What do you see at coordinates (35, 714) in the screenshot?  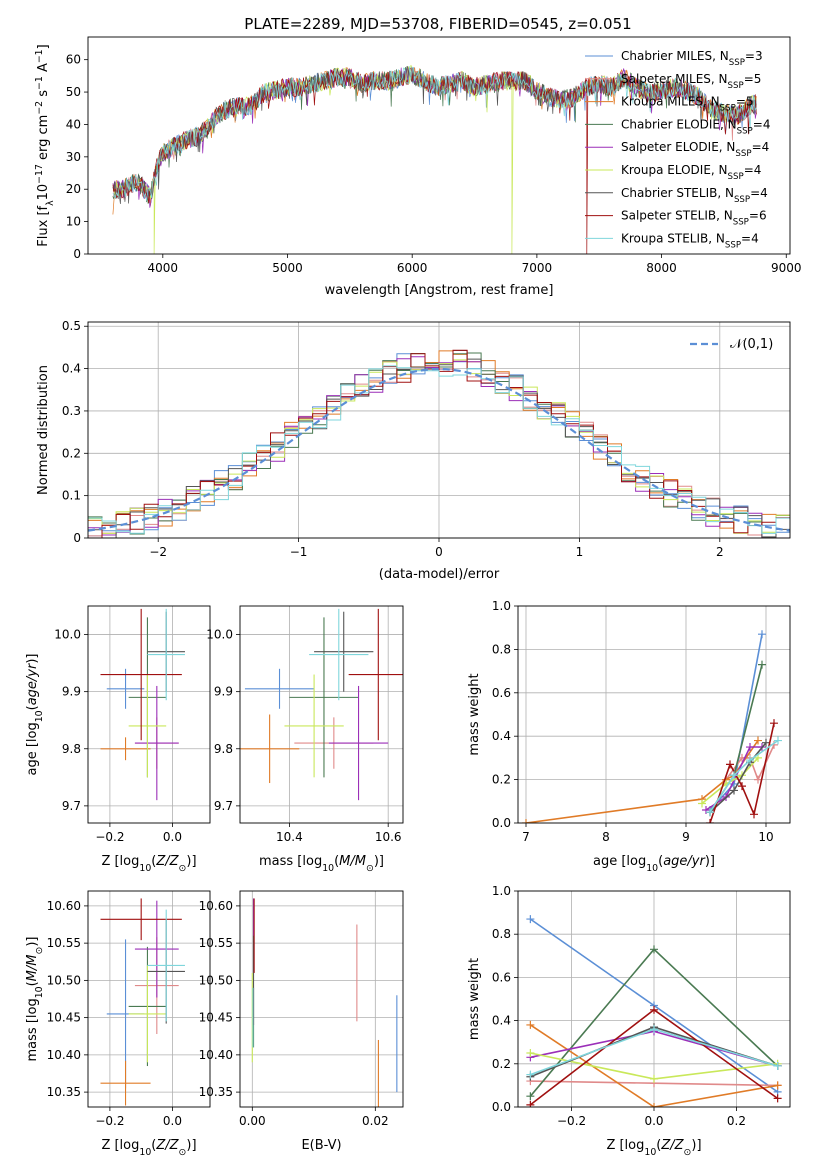 I see `y-axis-label: age [log10(age/yr)]` at bounding box center [35, 714].